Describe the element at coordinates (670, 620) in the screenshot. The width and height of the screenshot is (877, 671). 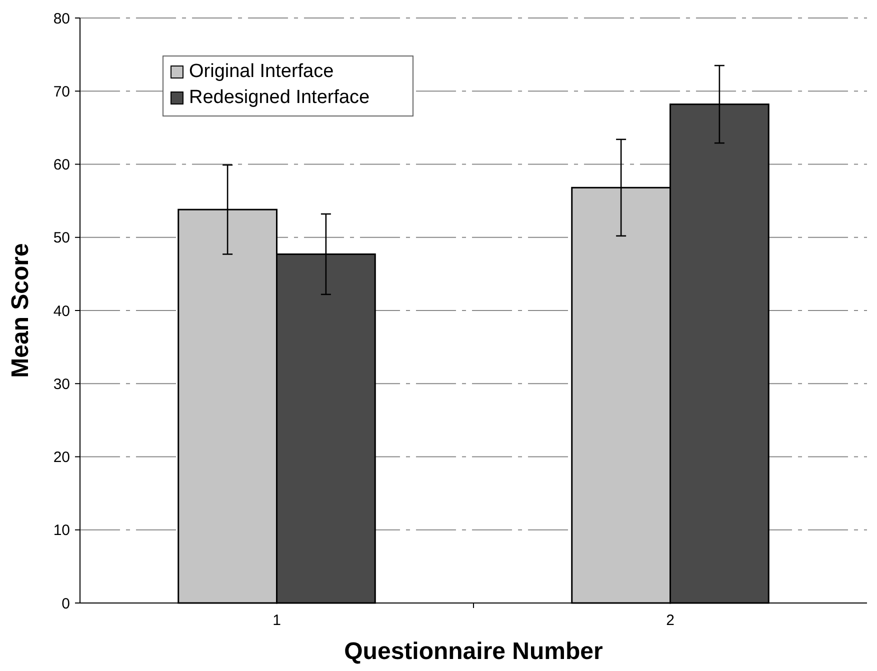
I see `x-tick-label: 2` at that location.